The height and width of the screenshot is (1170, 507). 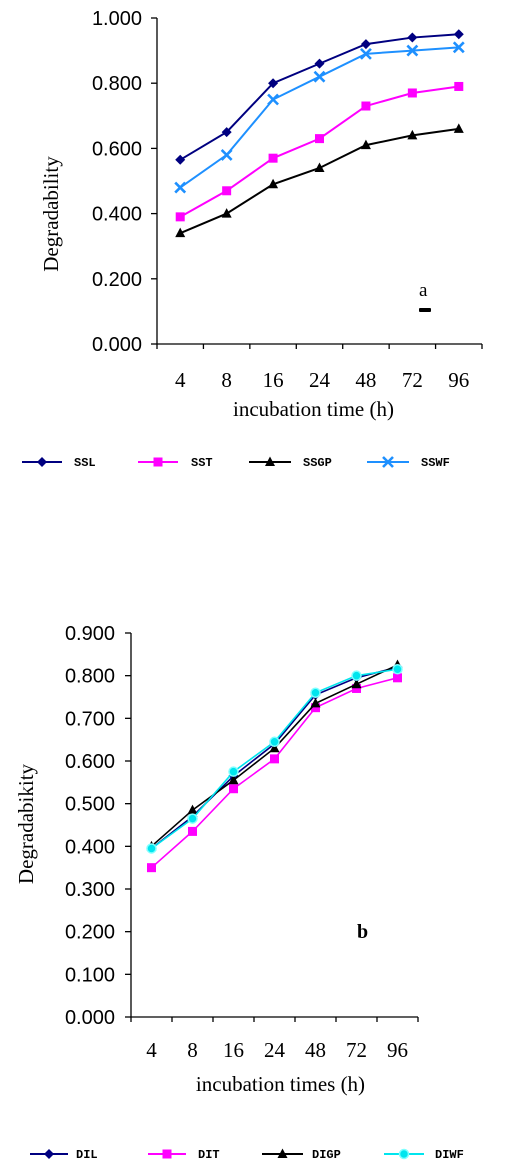 I want to click on legend-label-ssl: SSL, so click(x=85, y=463).